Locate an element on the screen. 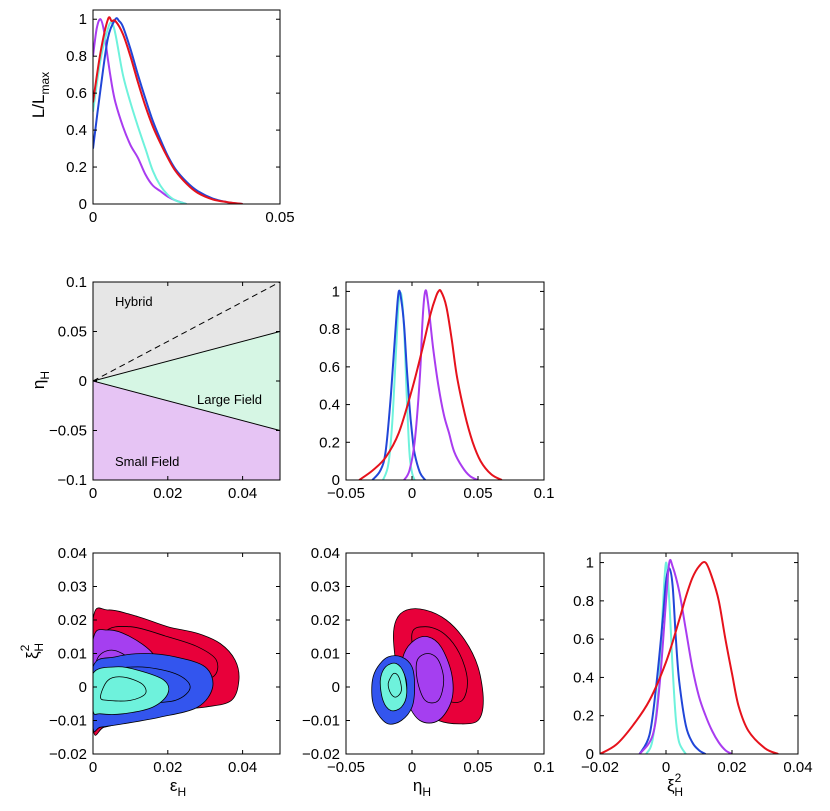  region-label-hybrid: Hybrid is located at coordinates (134, 301).